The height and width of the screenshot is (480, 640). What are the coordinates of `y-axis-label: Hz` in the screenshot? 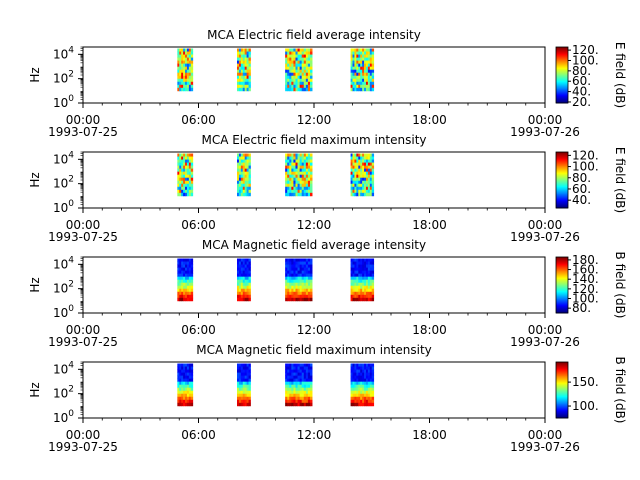 It's located at (35, 389).